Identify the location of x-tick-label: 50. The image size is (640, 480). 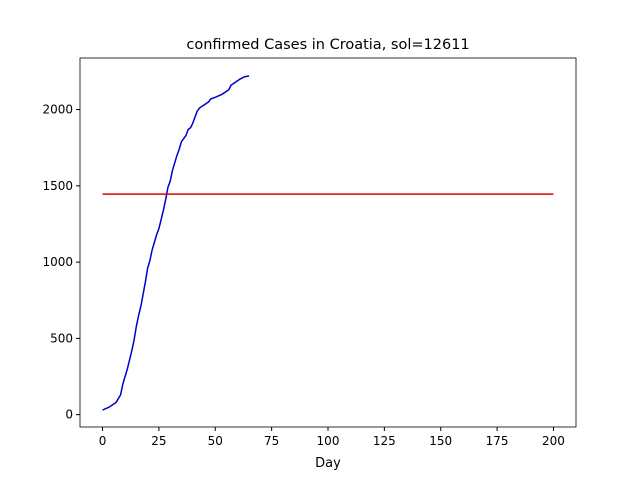
(215, 441).